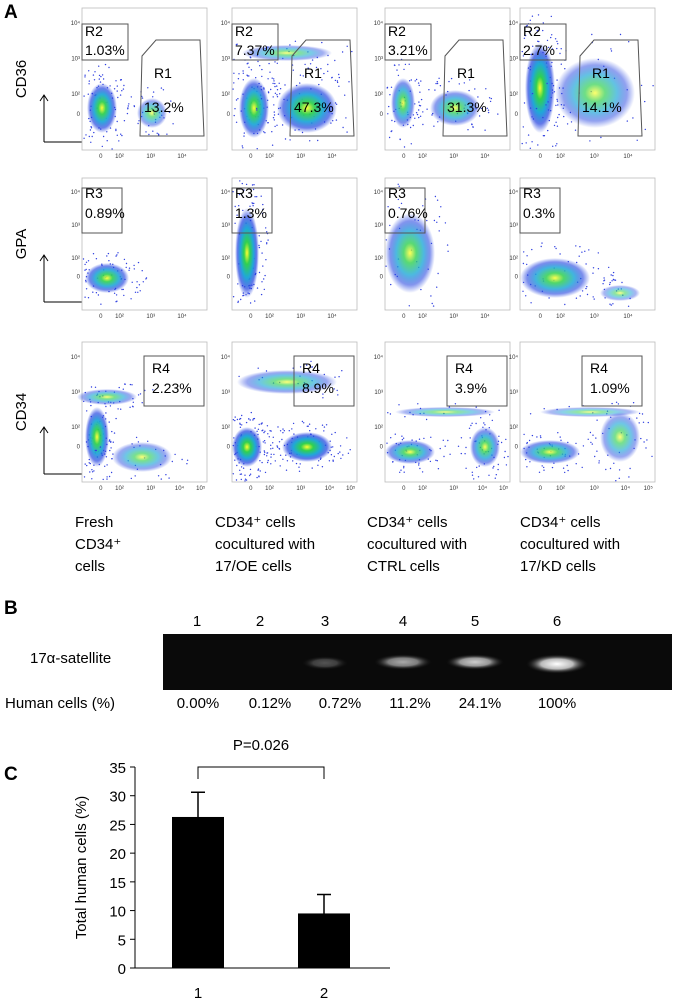 The height and width of the screenshot is (1005, 680). What do you see at coordinates (198, 993) in the screenshot?
I see `x-tick-label: 1` at bounding box center [198, 993].